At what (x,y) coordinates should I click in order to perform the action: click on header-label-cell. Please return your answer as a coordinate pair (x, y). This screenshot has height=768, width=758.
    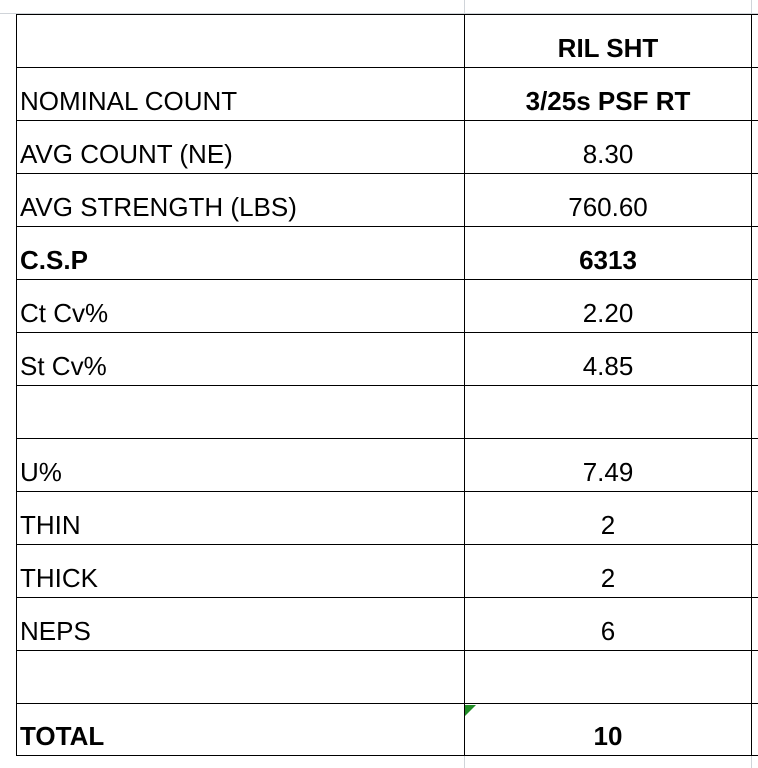
    Looking at the image, I should click on (240, 40).